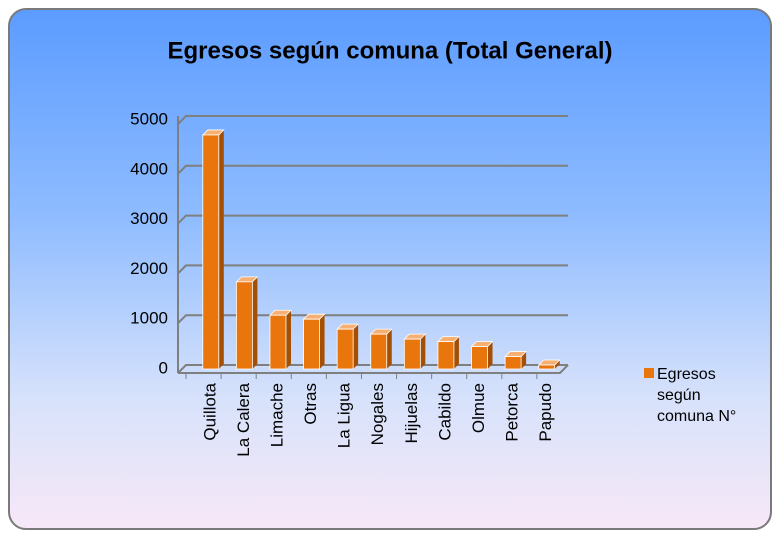 The width and height of the screenshot is (779, 536). Describe the element at coordinates (697, 395) in the screenshot. I see `legend-label: Egresos según comuna N°` at that location.